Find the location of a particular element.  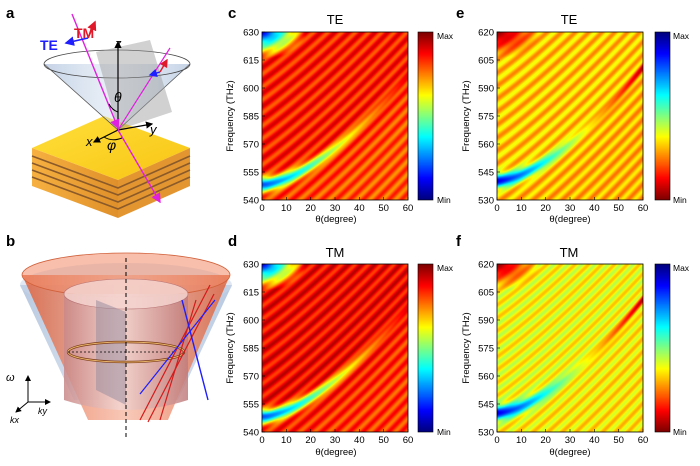

colorbar-f is located at coordinates (662, 348).